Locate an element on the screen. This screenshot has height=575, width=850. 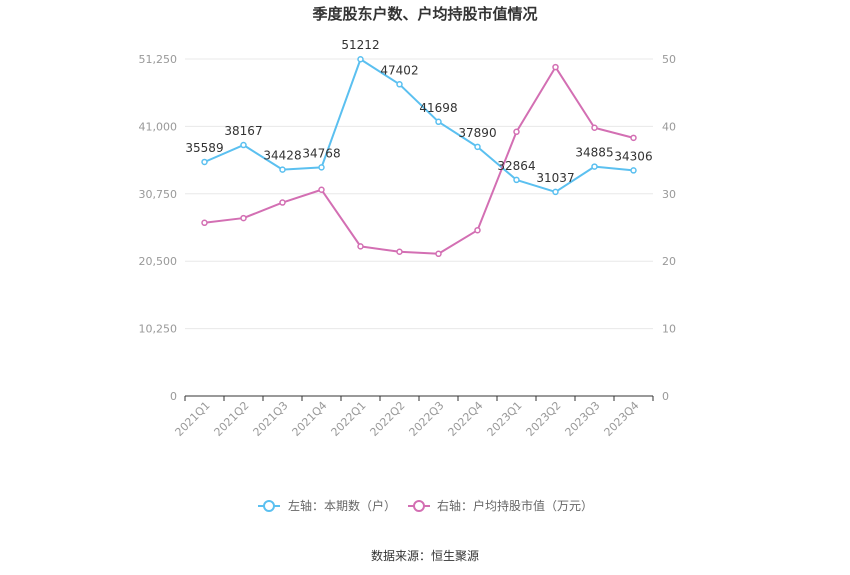
left-tick-label: 30,750 is located at coordinates (158, 194).